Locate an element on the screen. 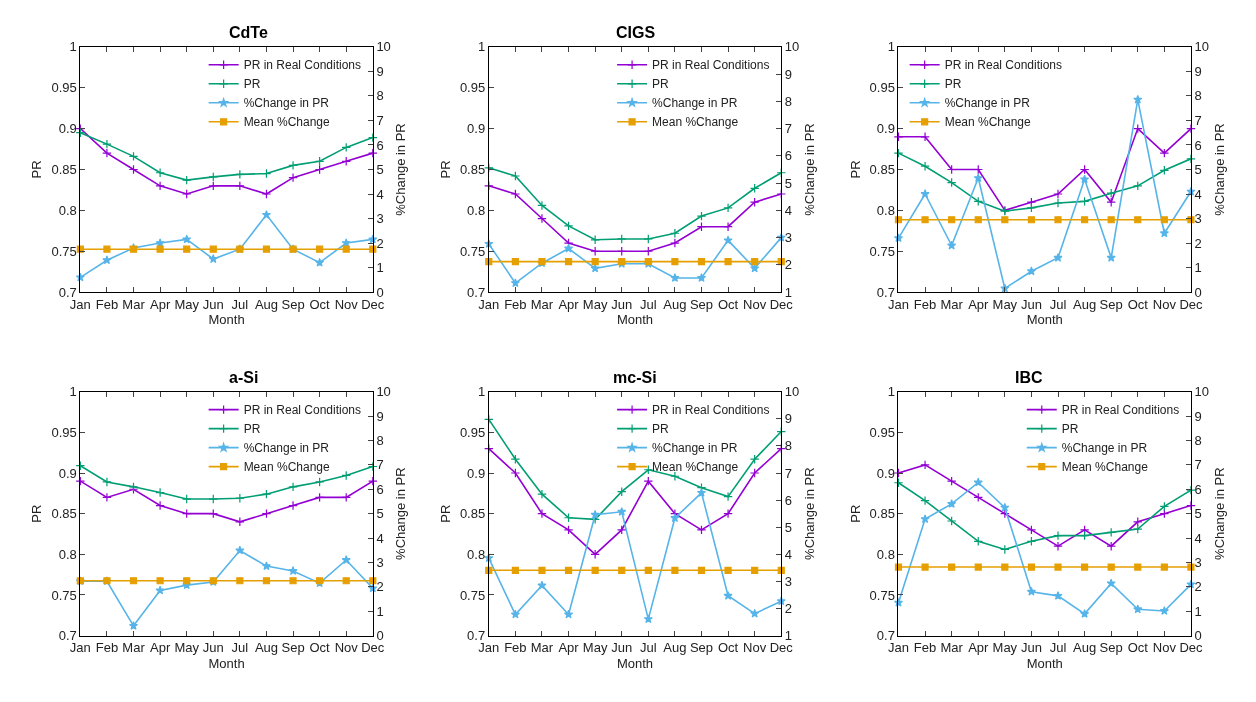  chart-title: mc-Si is located at coordinates (635, 377).